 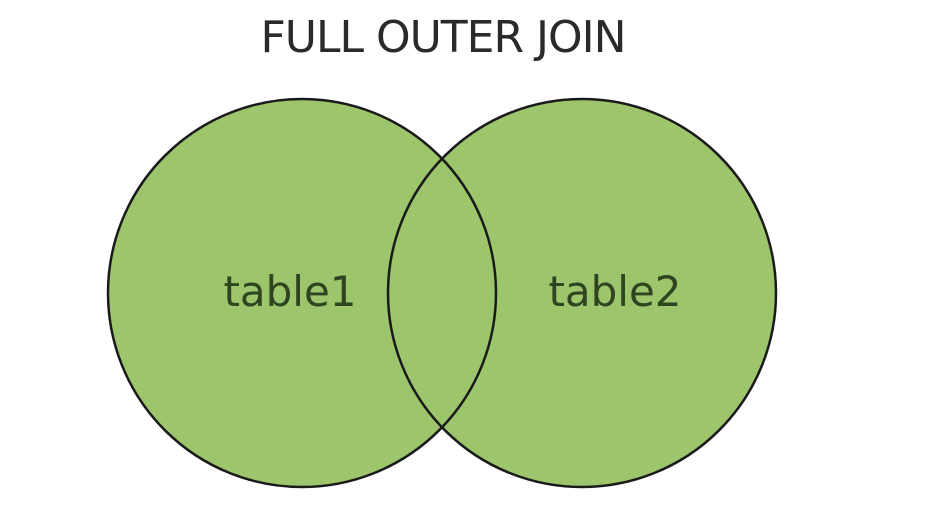 I want to click on table2-label: table2, so click(x=614, y=291).